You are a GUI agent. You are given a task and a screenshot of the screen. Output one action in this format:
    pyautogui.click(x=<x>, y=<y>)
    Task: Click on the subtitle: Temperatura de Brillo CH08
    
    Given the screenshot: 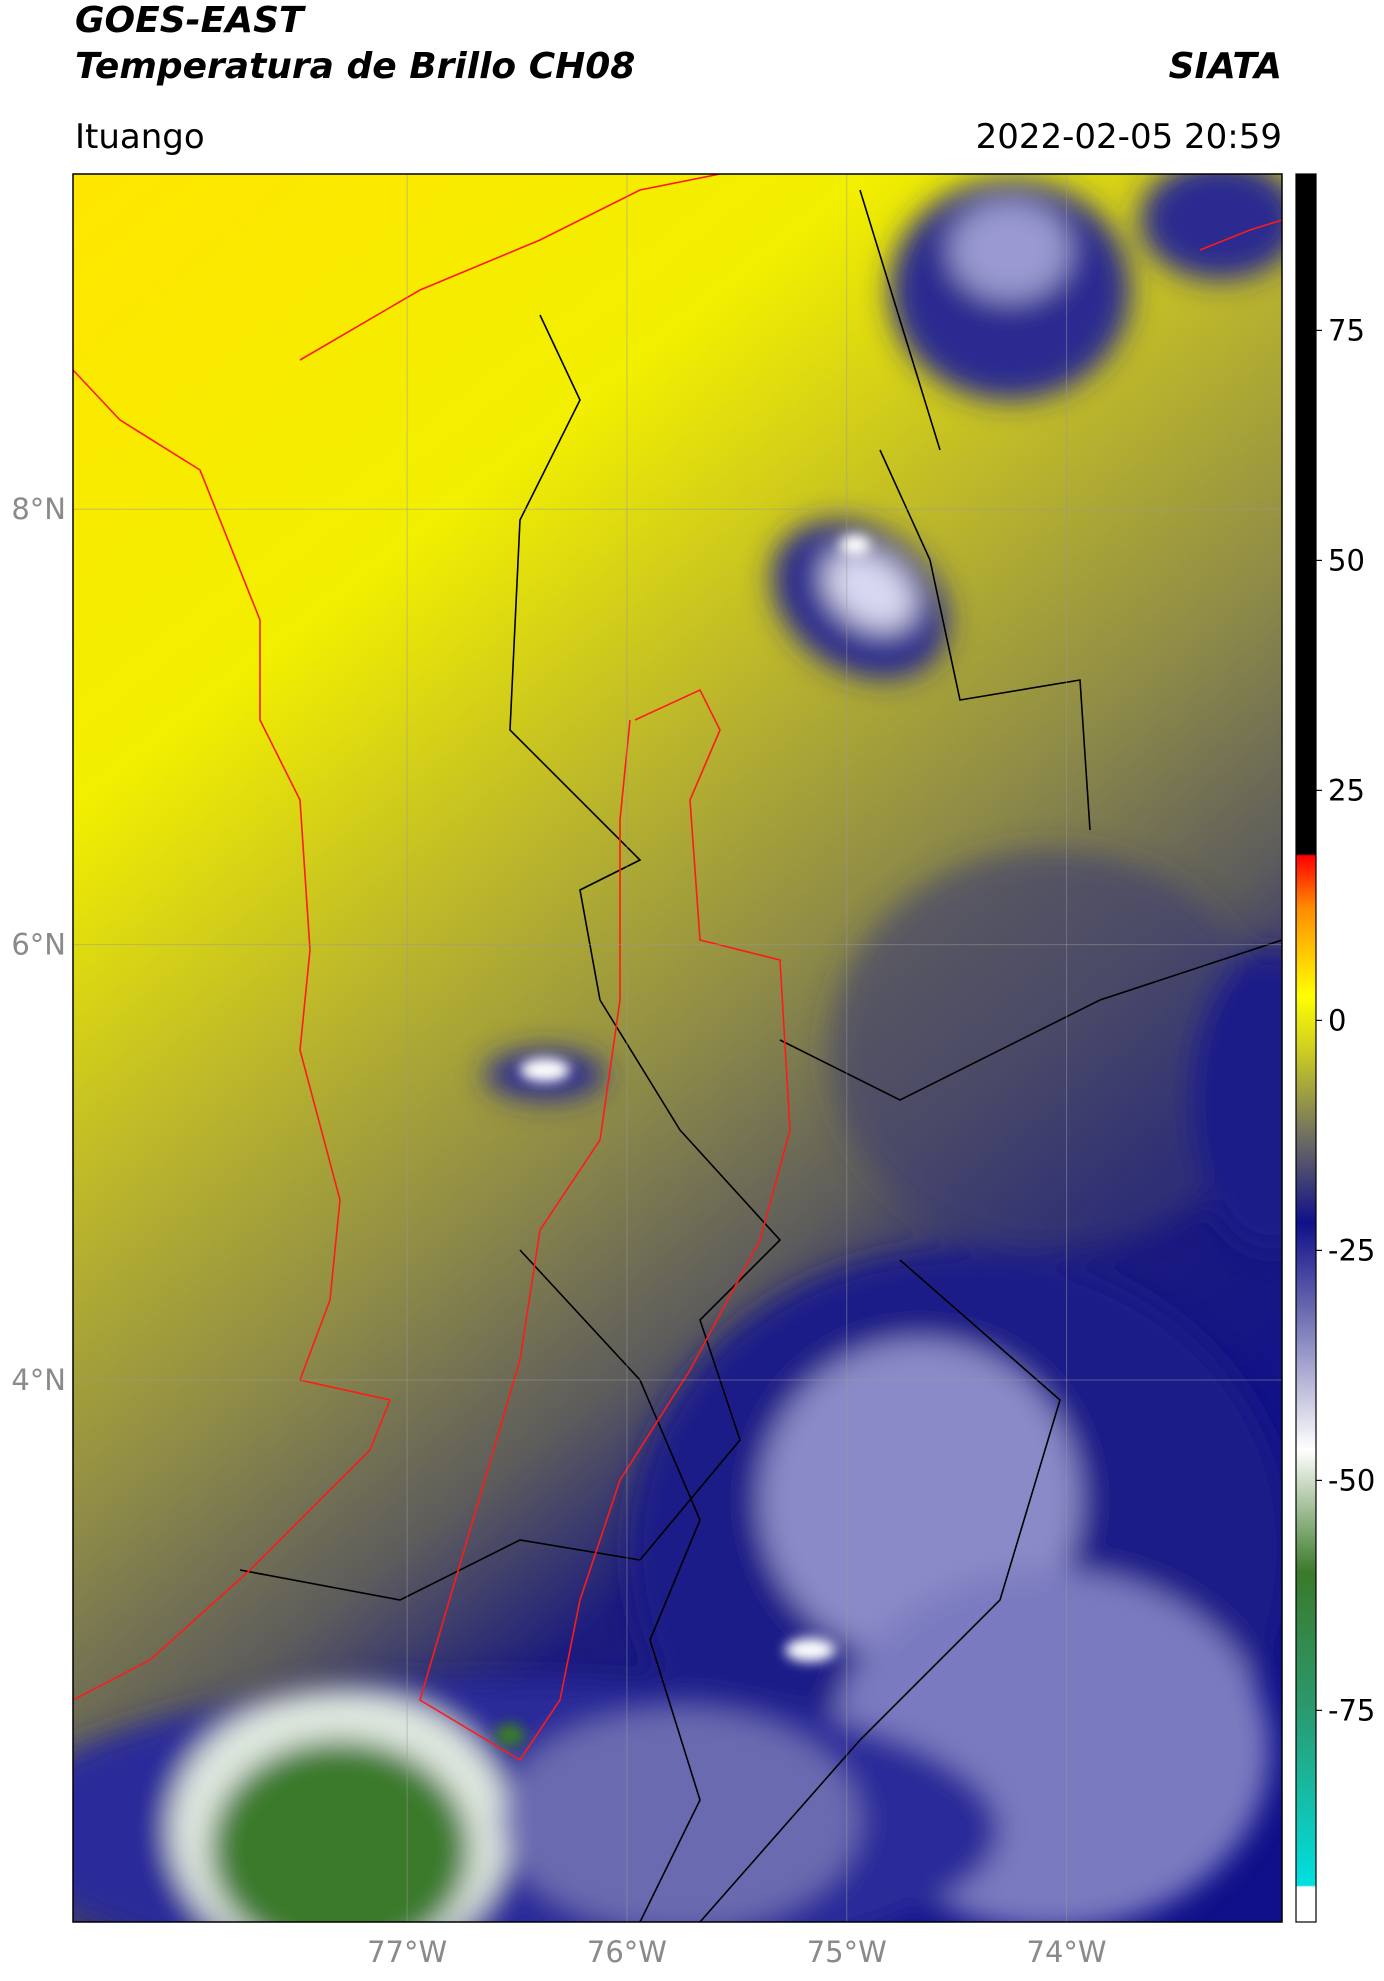 What is the action you would take?
    pyautogui.click(x=355, y=66)
    